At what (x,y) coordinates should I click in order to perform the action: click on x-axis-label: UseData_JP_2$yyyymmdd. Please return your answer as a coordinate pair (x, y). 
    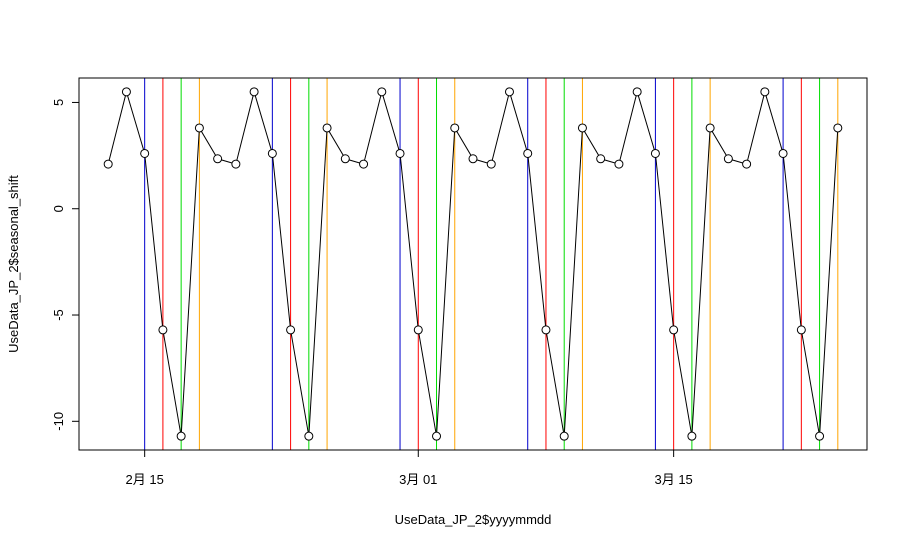
    Looking at the image, I should click on (473, 519).